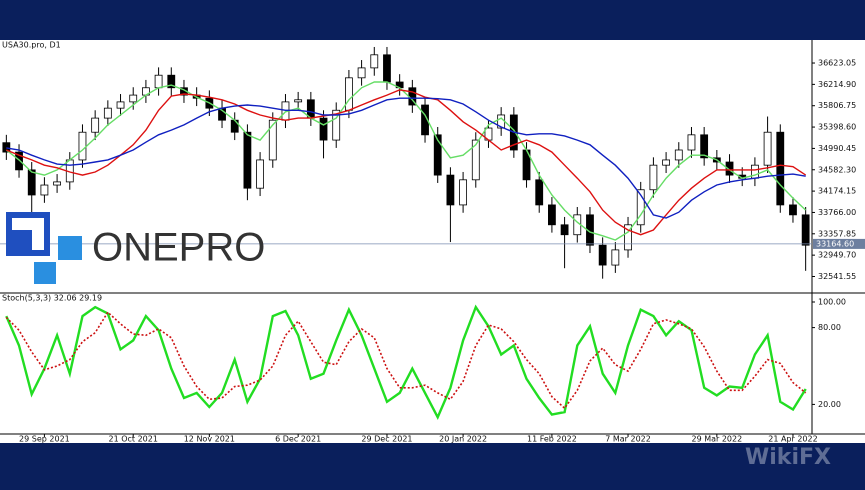  What do you see at coordinates (837, 255) in the screenshot?
I see `y-tick-label: 32949.70` at bounding box center [837, 255].